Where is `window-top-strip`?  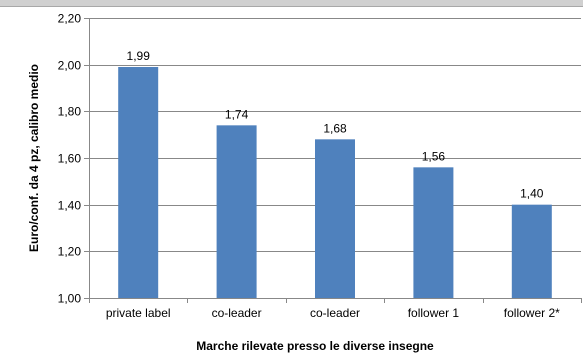 window-top-strip is located at coordinates (291, 3).